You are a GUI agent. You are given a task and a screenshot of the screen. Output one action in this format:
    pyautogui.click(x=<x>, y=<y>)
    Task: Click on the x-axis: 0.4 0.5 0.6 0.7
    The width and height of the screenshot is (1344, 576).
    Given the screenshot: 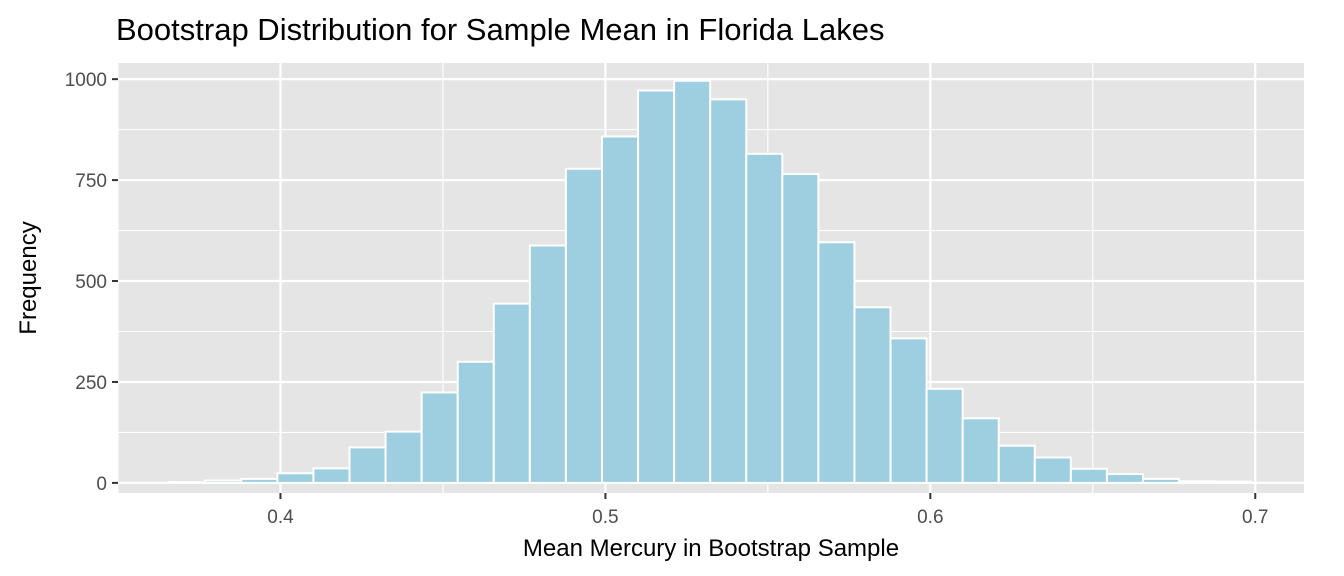 What is the action you would take?
    pyautogui.click(x=767, y=510)
    